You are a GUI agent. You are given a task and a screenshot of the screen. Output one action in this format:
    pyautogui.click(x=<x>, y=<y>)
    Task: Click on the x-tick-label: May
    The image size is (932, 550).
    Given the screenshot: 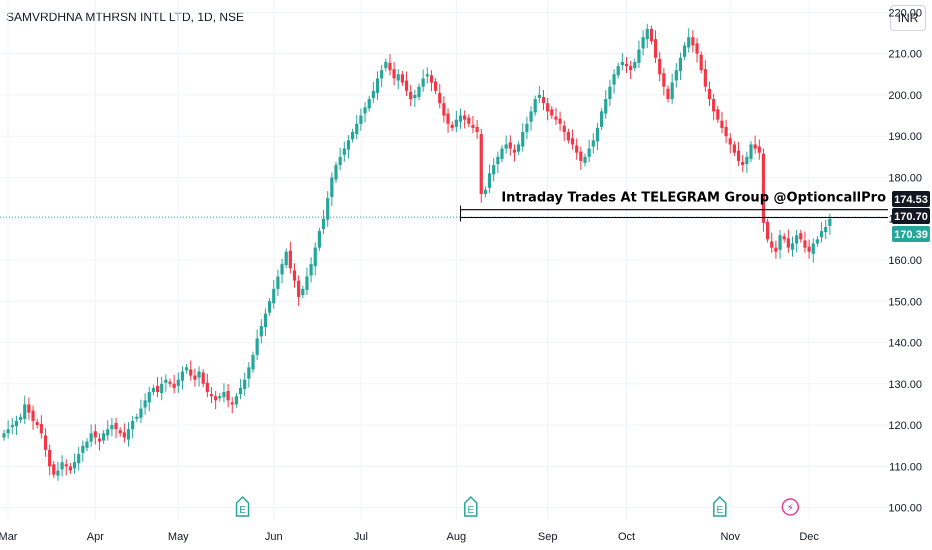 What is the action you would take?
    pyautogui.click(x=178, y=537)
    